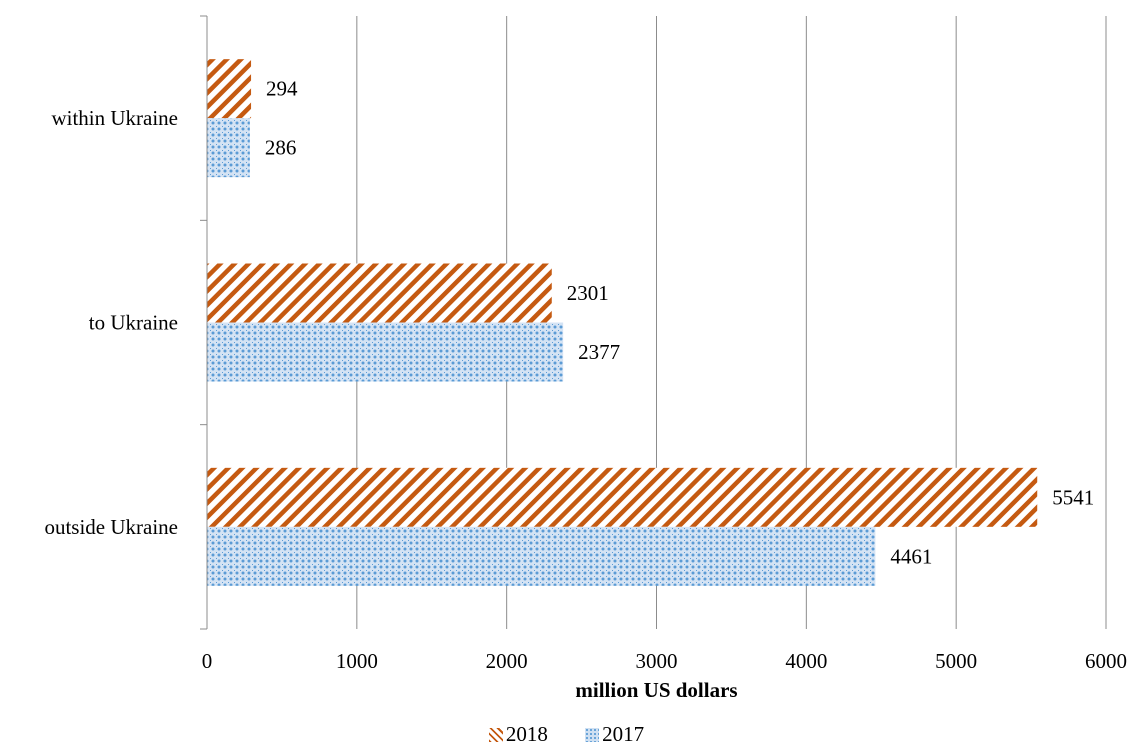 The height and width of the screenshot is (752, 1133). What do you see at coordinates (592, 734) in the screenshot?
I see `legend-swatch-2017` at bounding box center [592, 734].